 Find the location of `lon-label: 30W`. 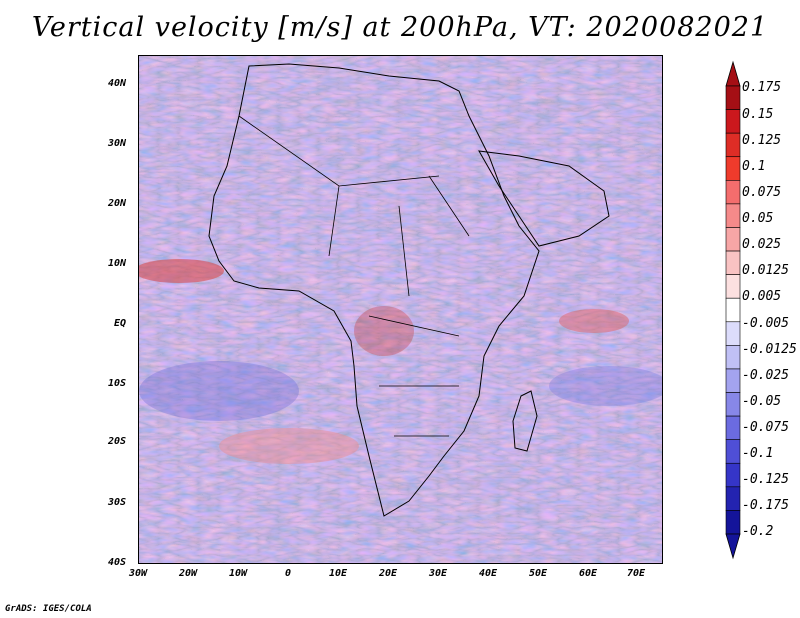

lon-label: 30W is located at coordinates (138, 573).